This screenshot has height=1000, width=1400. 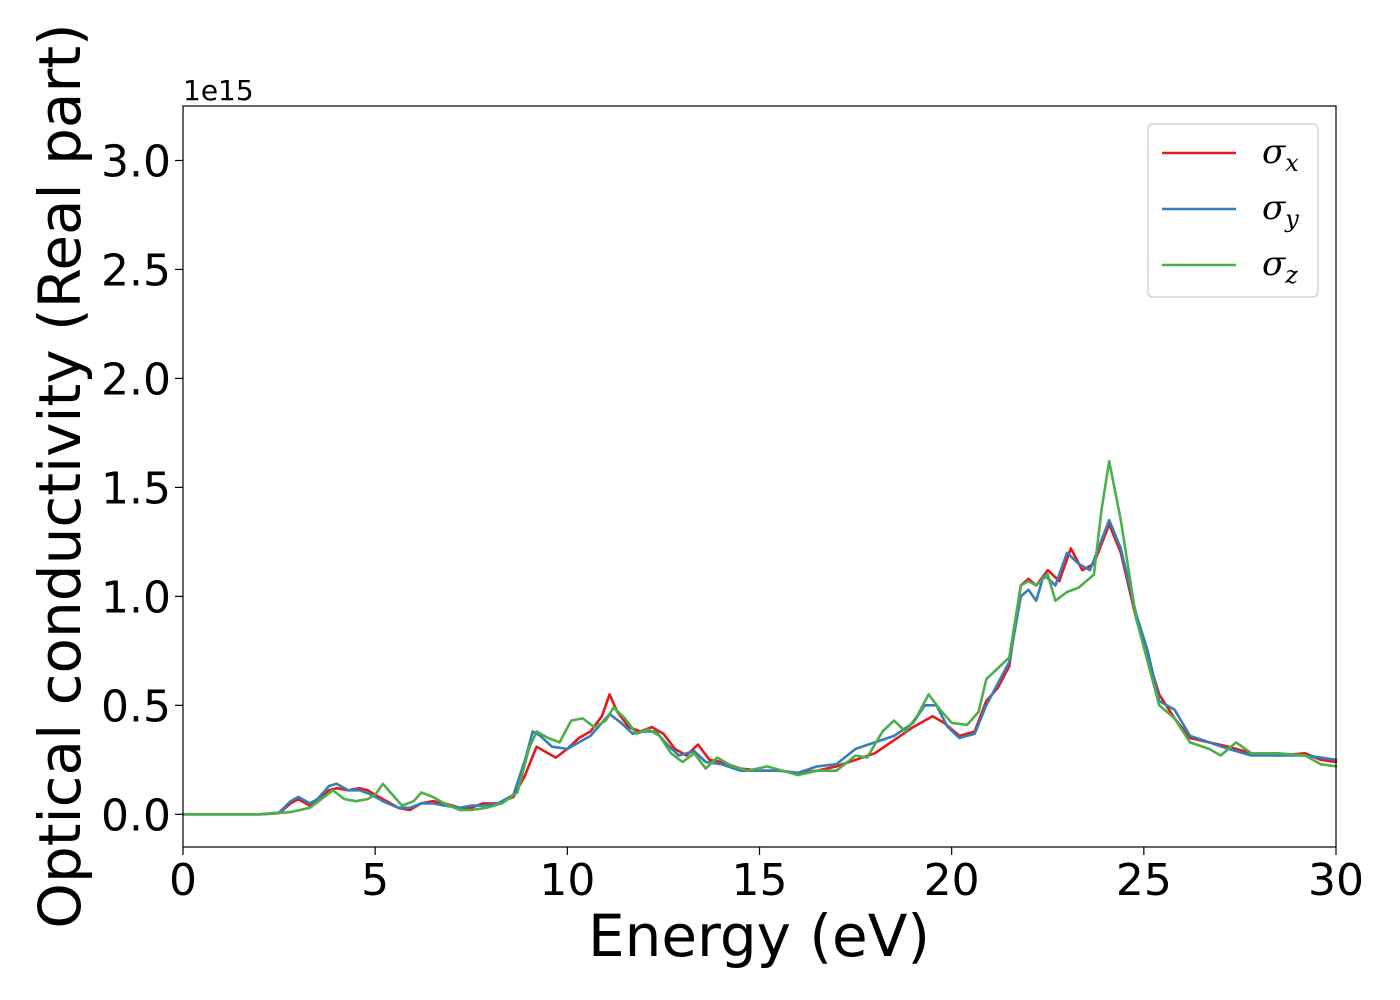 What do you see at coordinates (1280, 210) in the screenshot?
I see `legend-label-y: σy` at bounding box center [1280, 210].